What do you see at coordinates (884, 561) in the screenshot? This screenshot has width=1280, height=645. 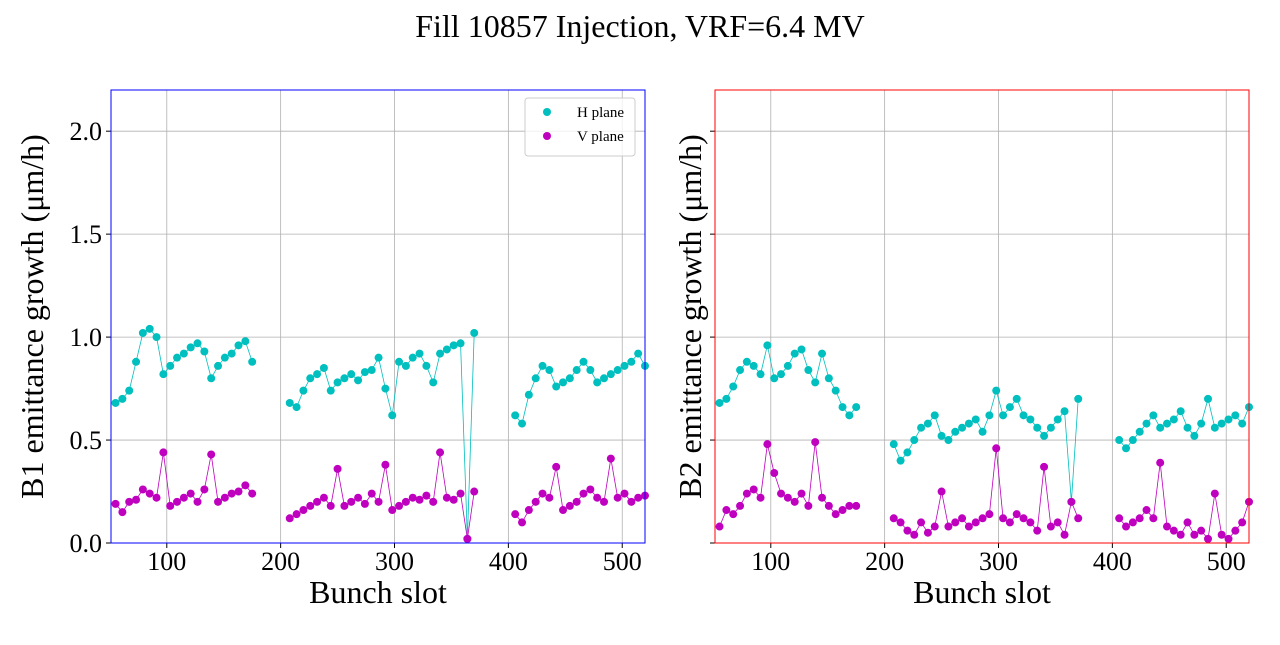 I see `x-tick-label: 200` at bounding box center [884, 561].